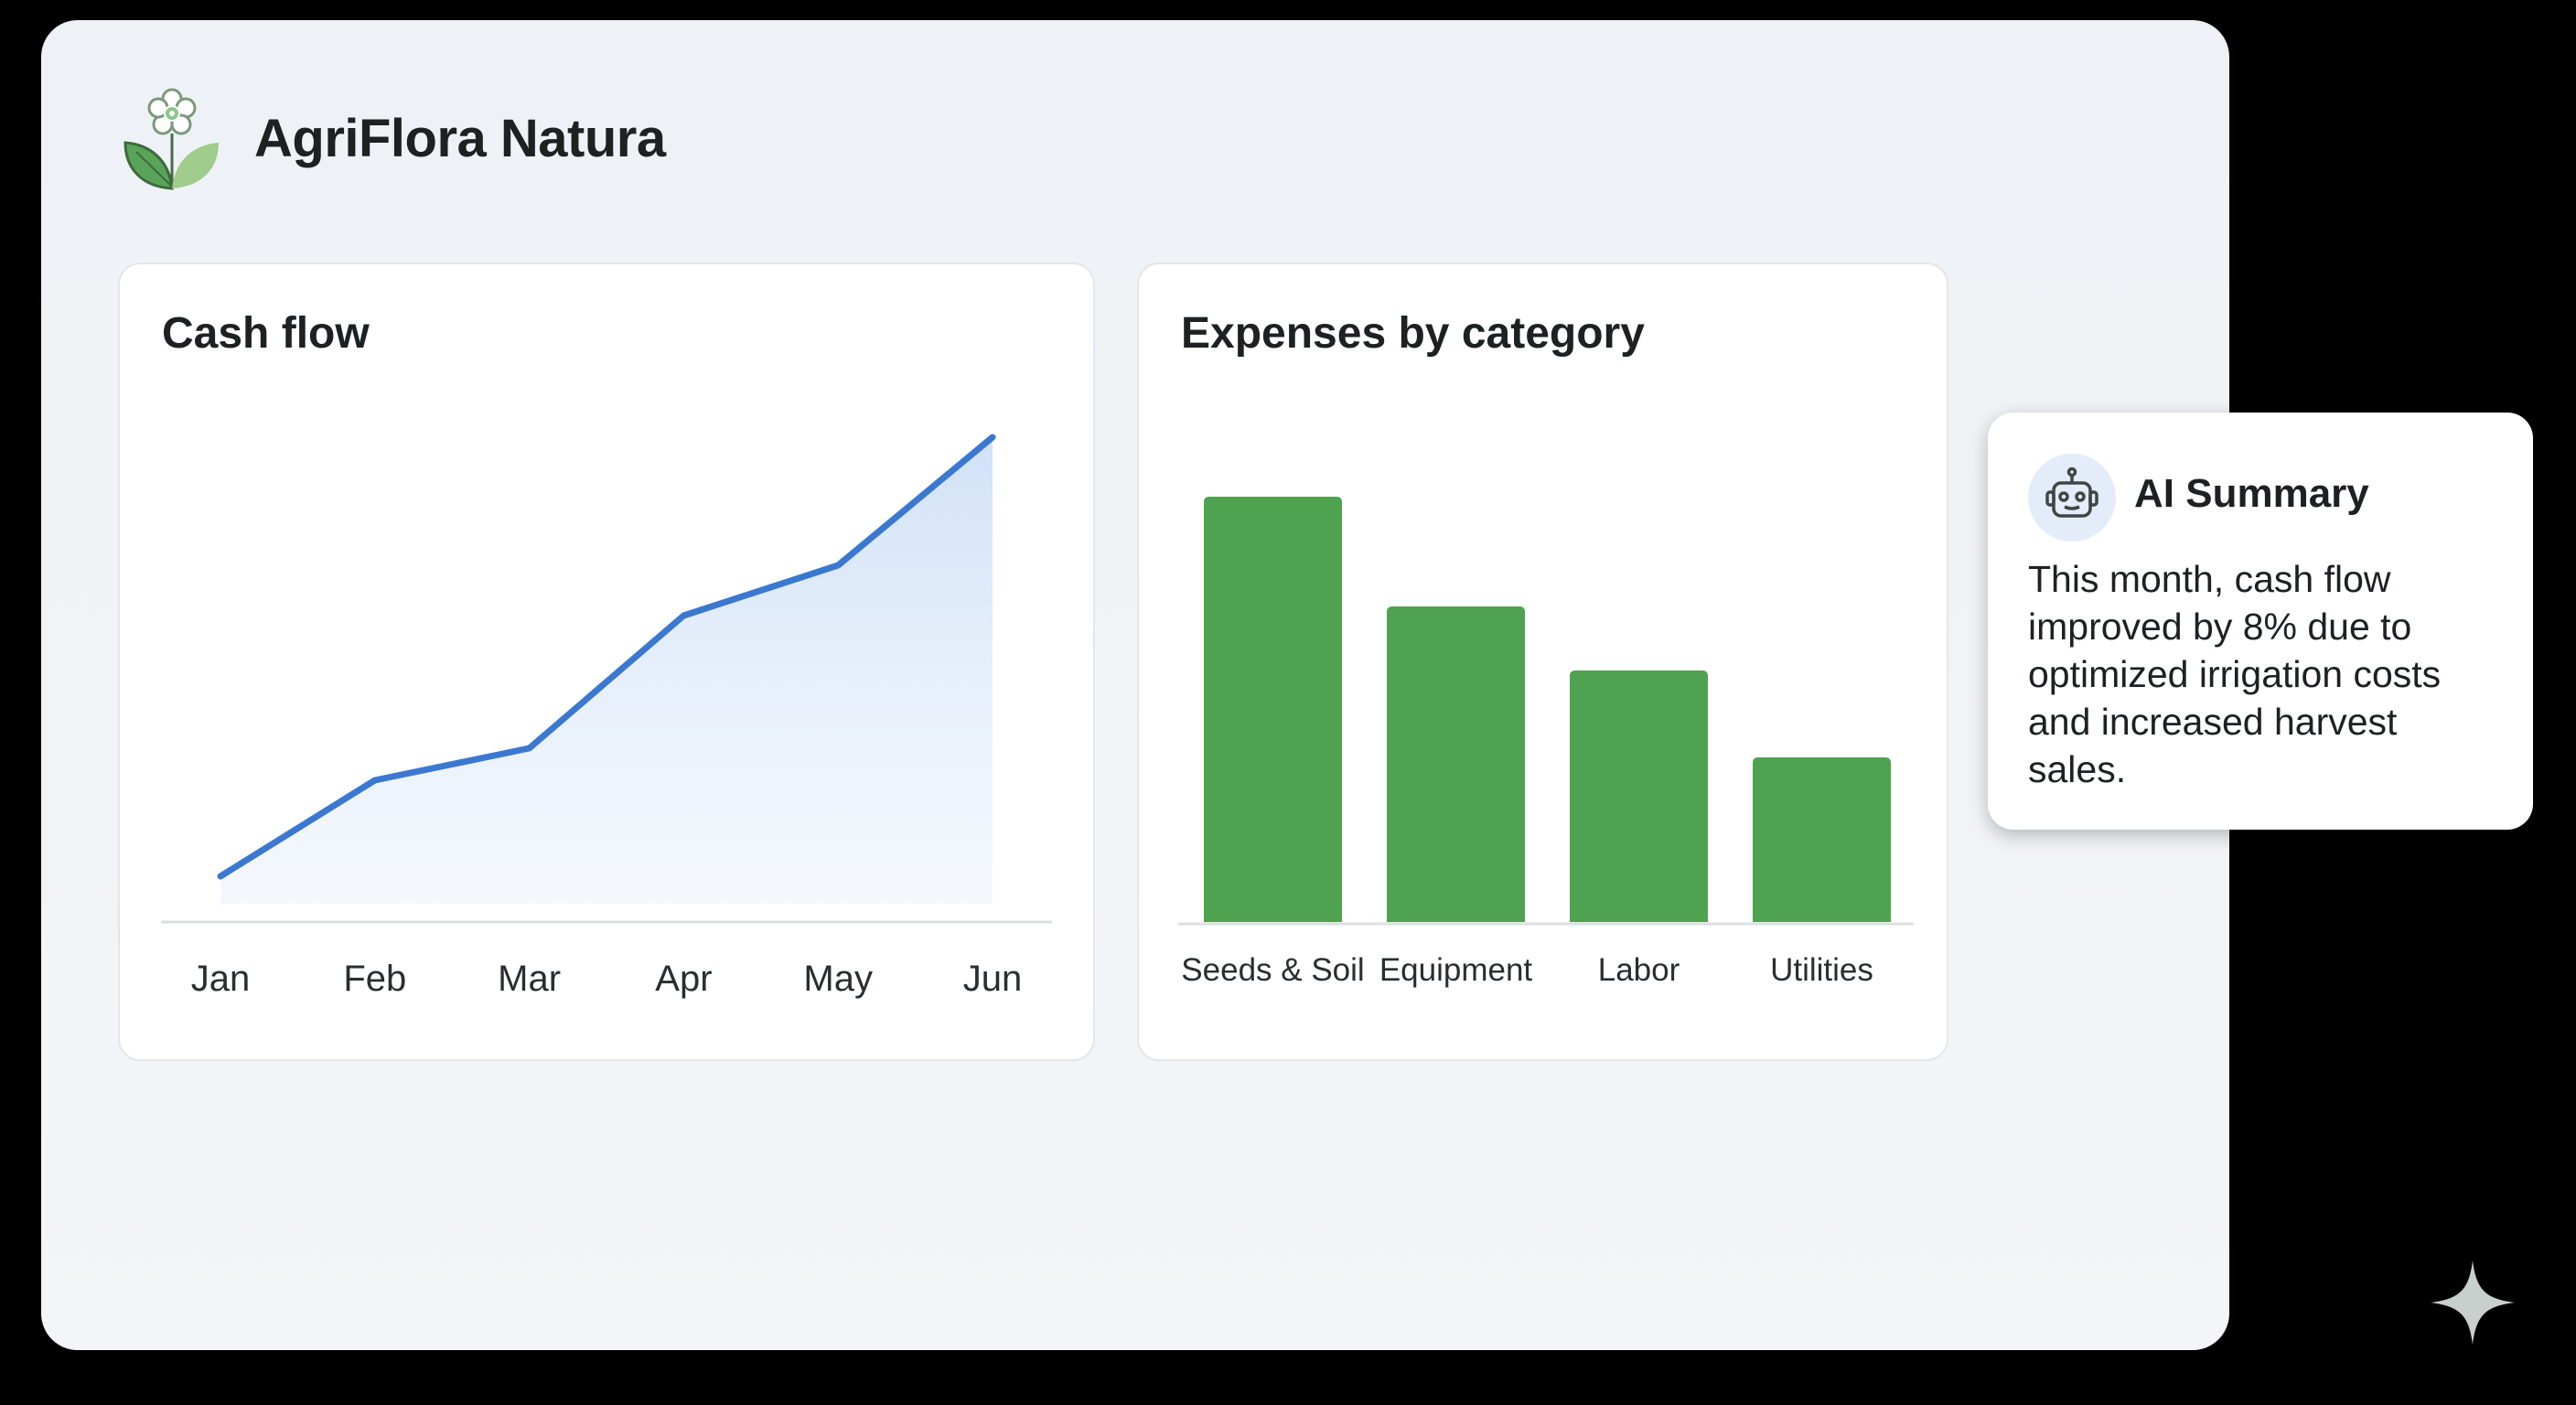 The height and width of the screenshot is (1405, 2576). I want to click on flower-sprout-icon, so click(171, 139).